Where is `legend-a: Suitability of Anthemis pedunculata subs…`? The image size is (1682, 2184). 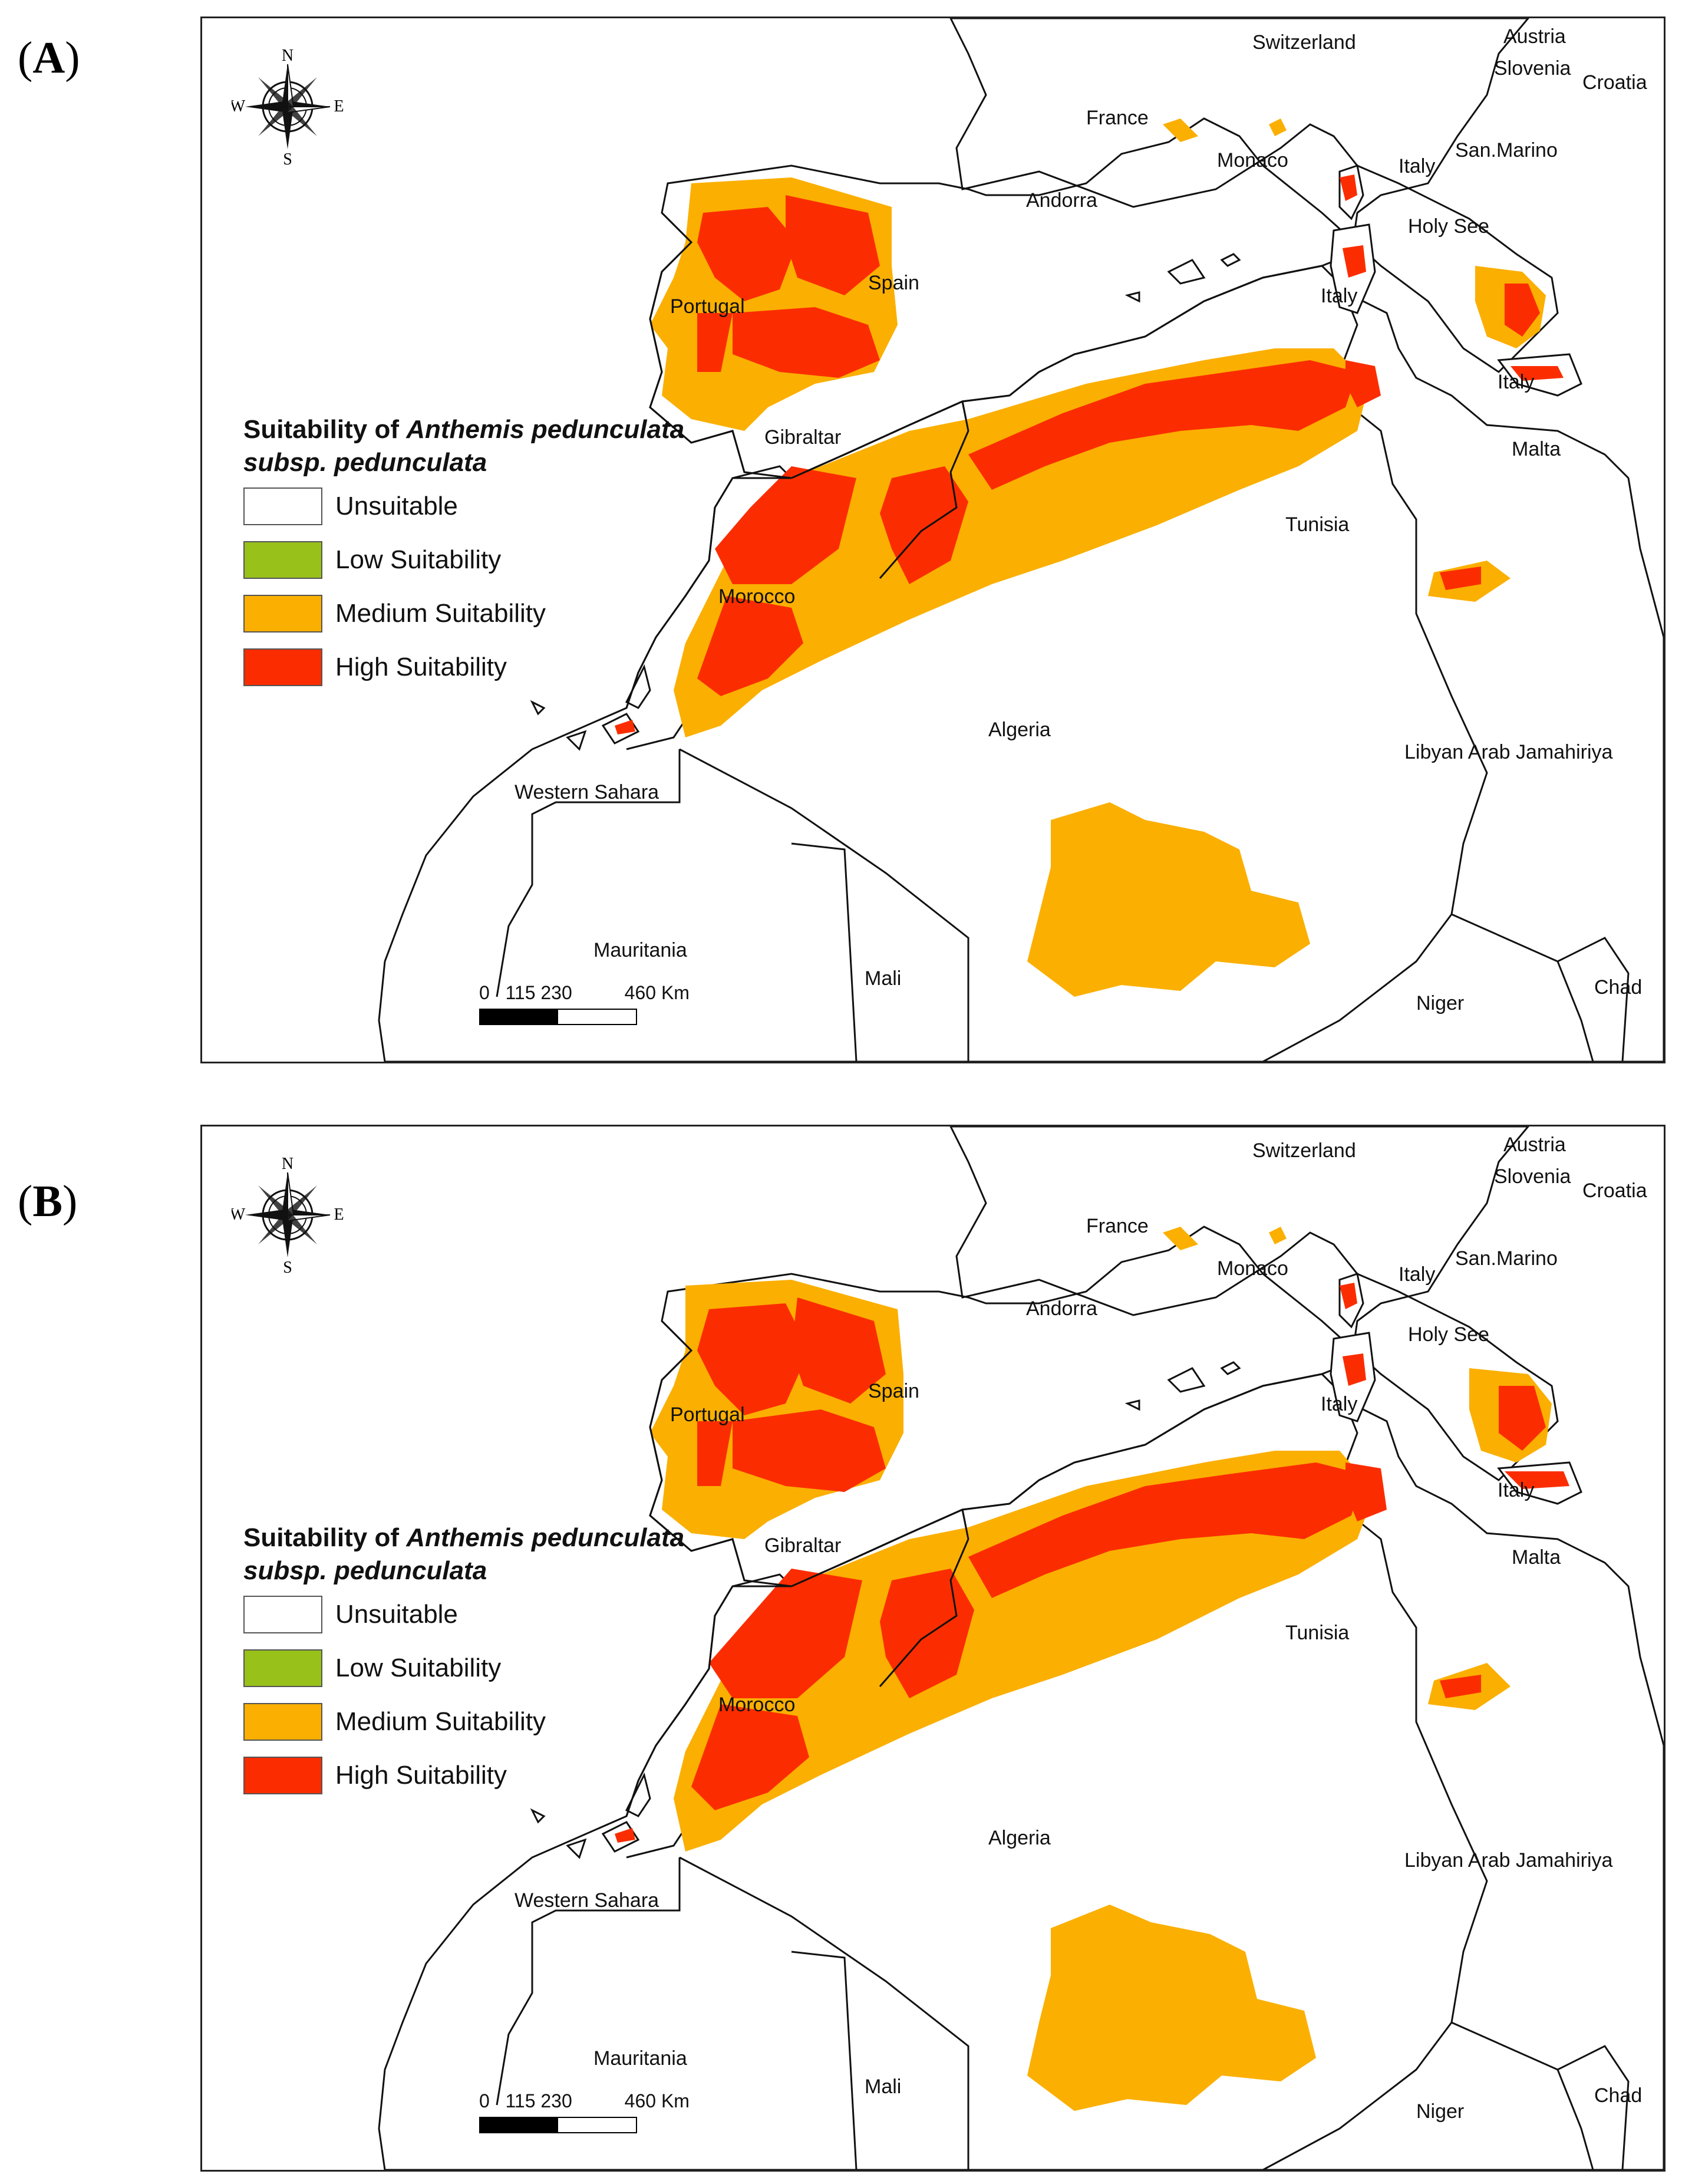 legend-a: Suitability of Anthemis pedunculata subs… is located at coordinates (463, 553).